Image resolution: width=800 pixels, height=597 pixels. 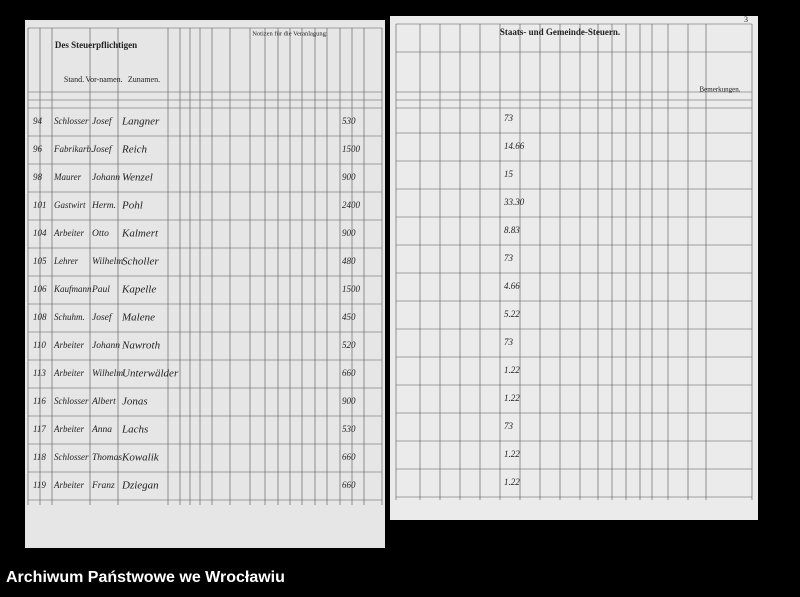 I want to click on stand: Lehrer, so click(x=66, y=261).